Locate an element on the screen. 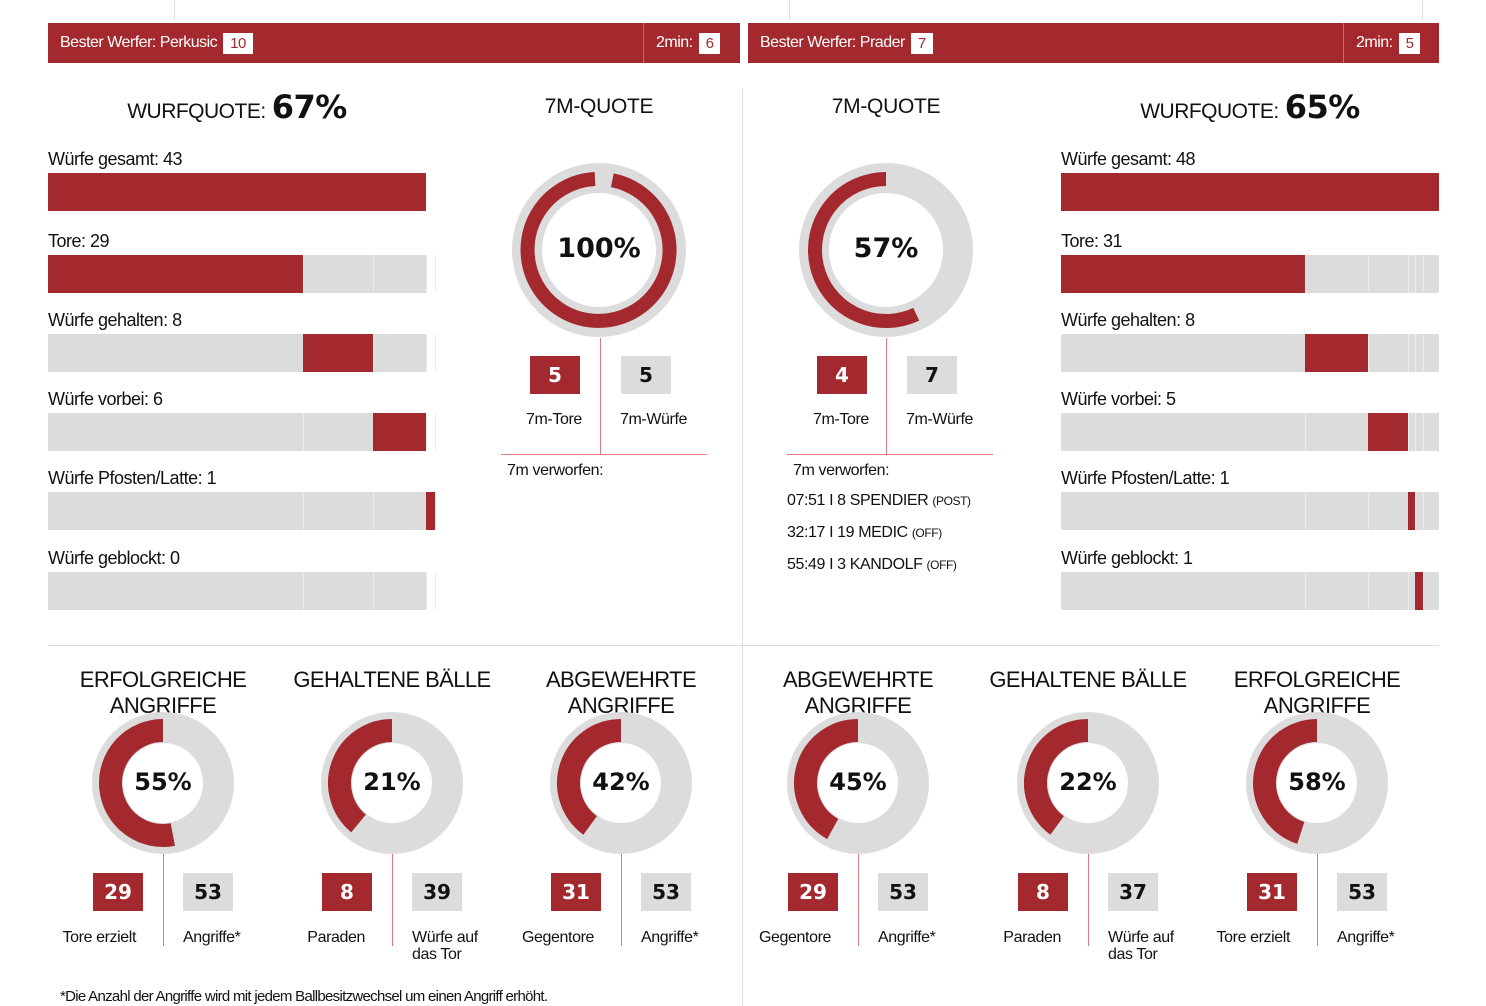 The height and width of the screenshot is (1006, 1486). donut-percent: 42% is located at coordinates (621, 782).